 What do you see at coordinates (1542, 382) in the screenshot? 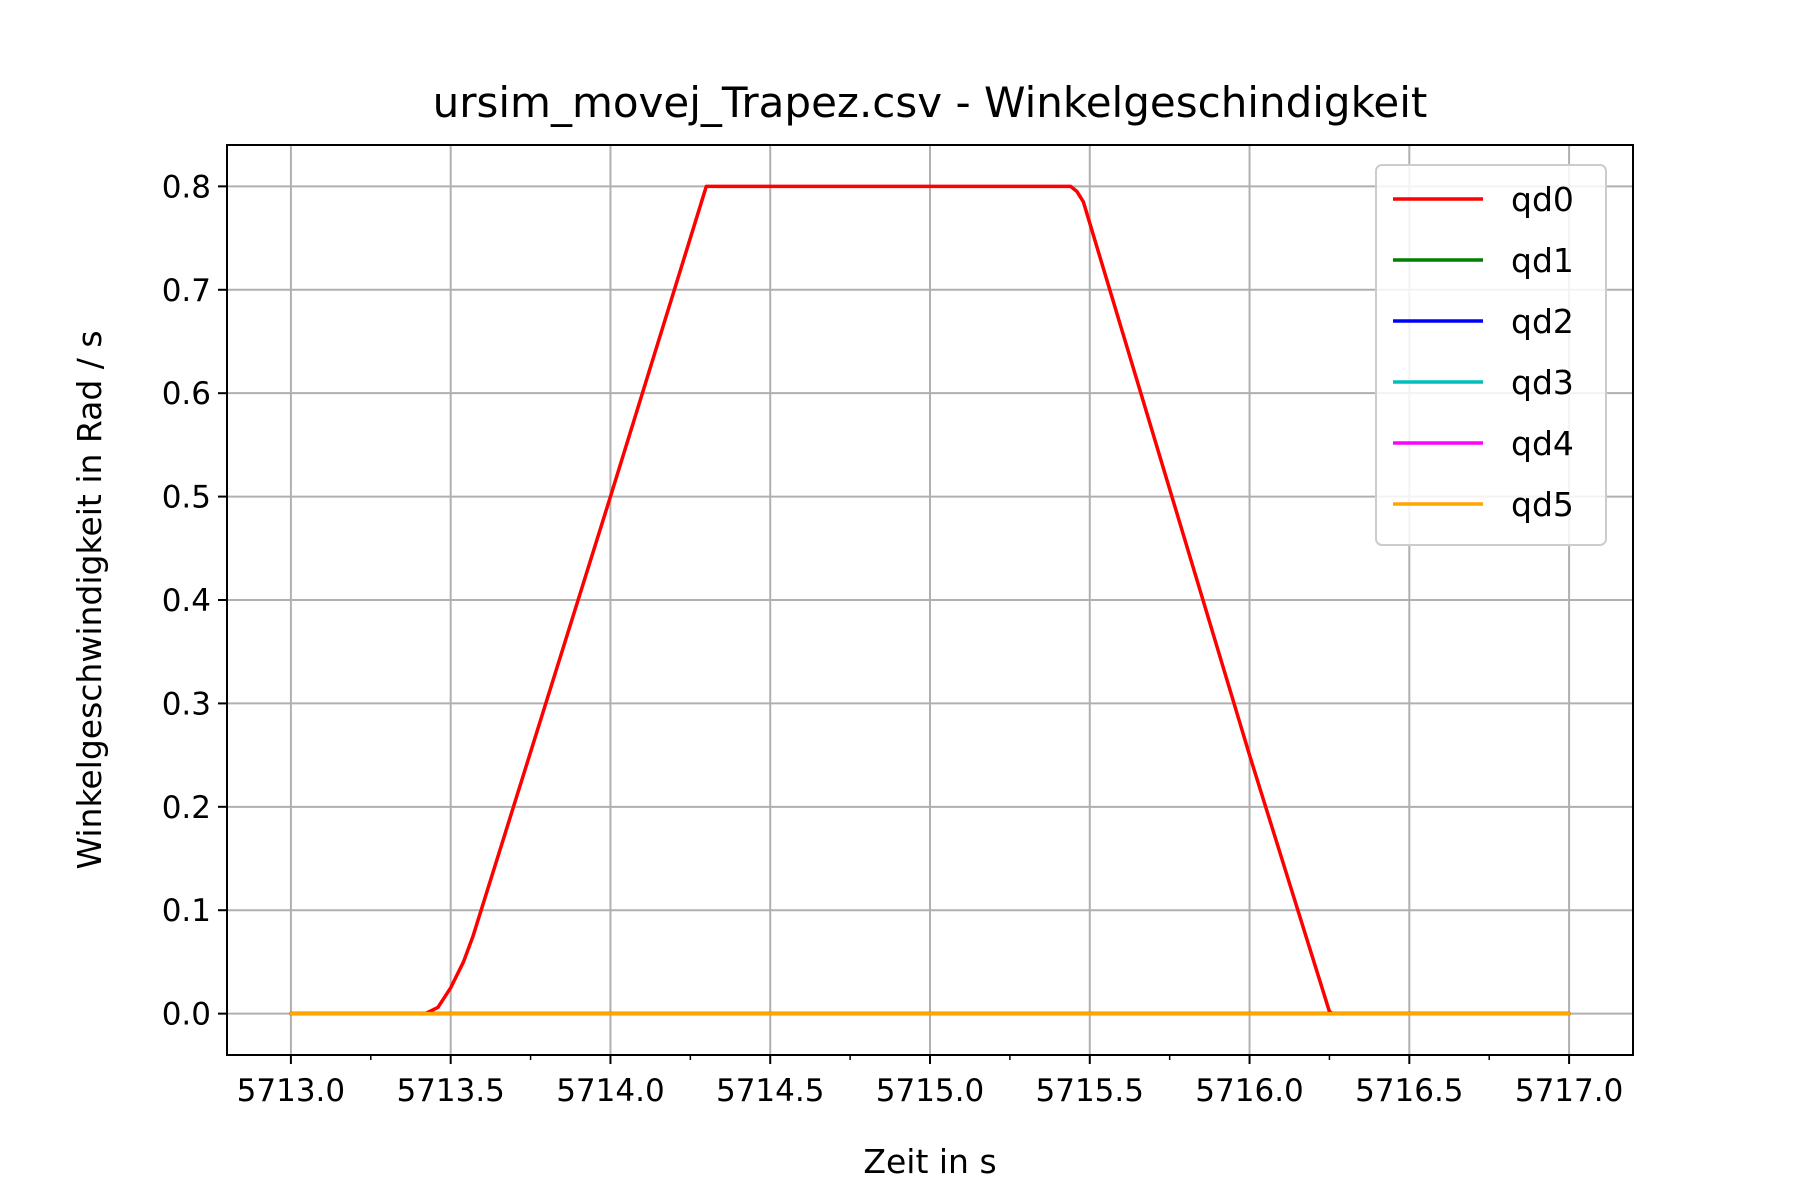
I see `legend-label-qd3: qd3` at bounding box center [1542, 382].